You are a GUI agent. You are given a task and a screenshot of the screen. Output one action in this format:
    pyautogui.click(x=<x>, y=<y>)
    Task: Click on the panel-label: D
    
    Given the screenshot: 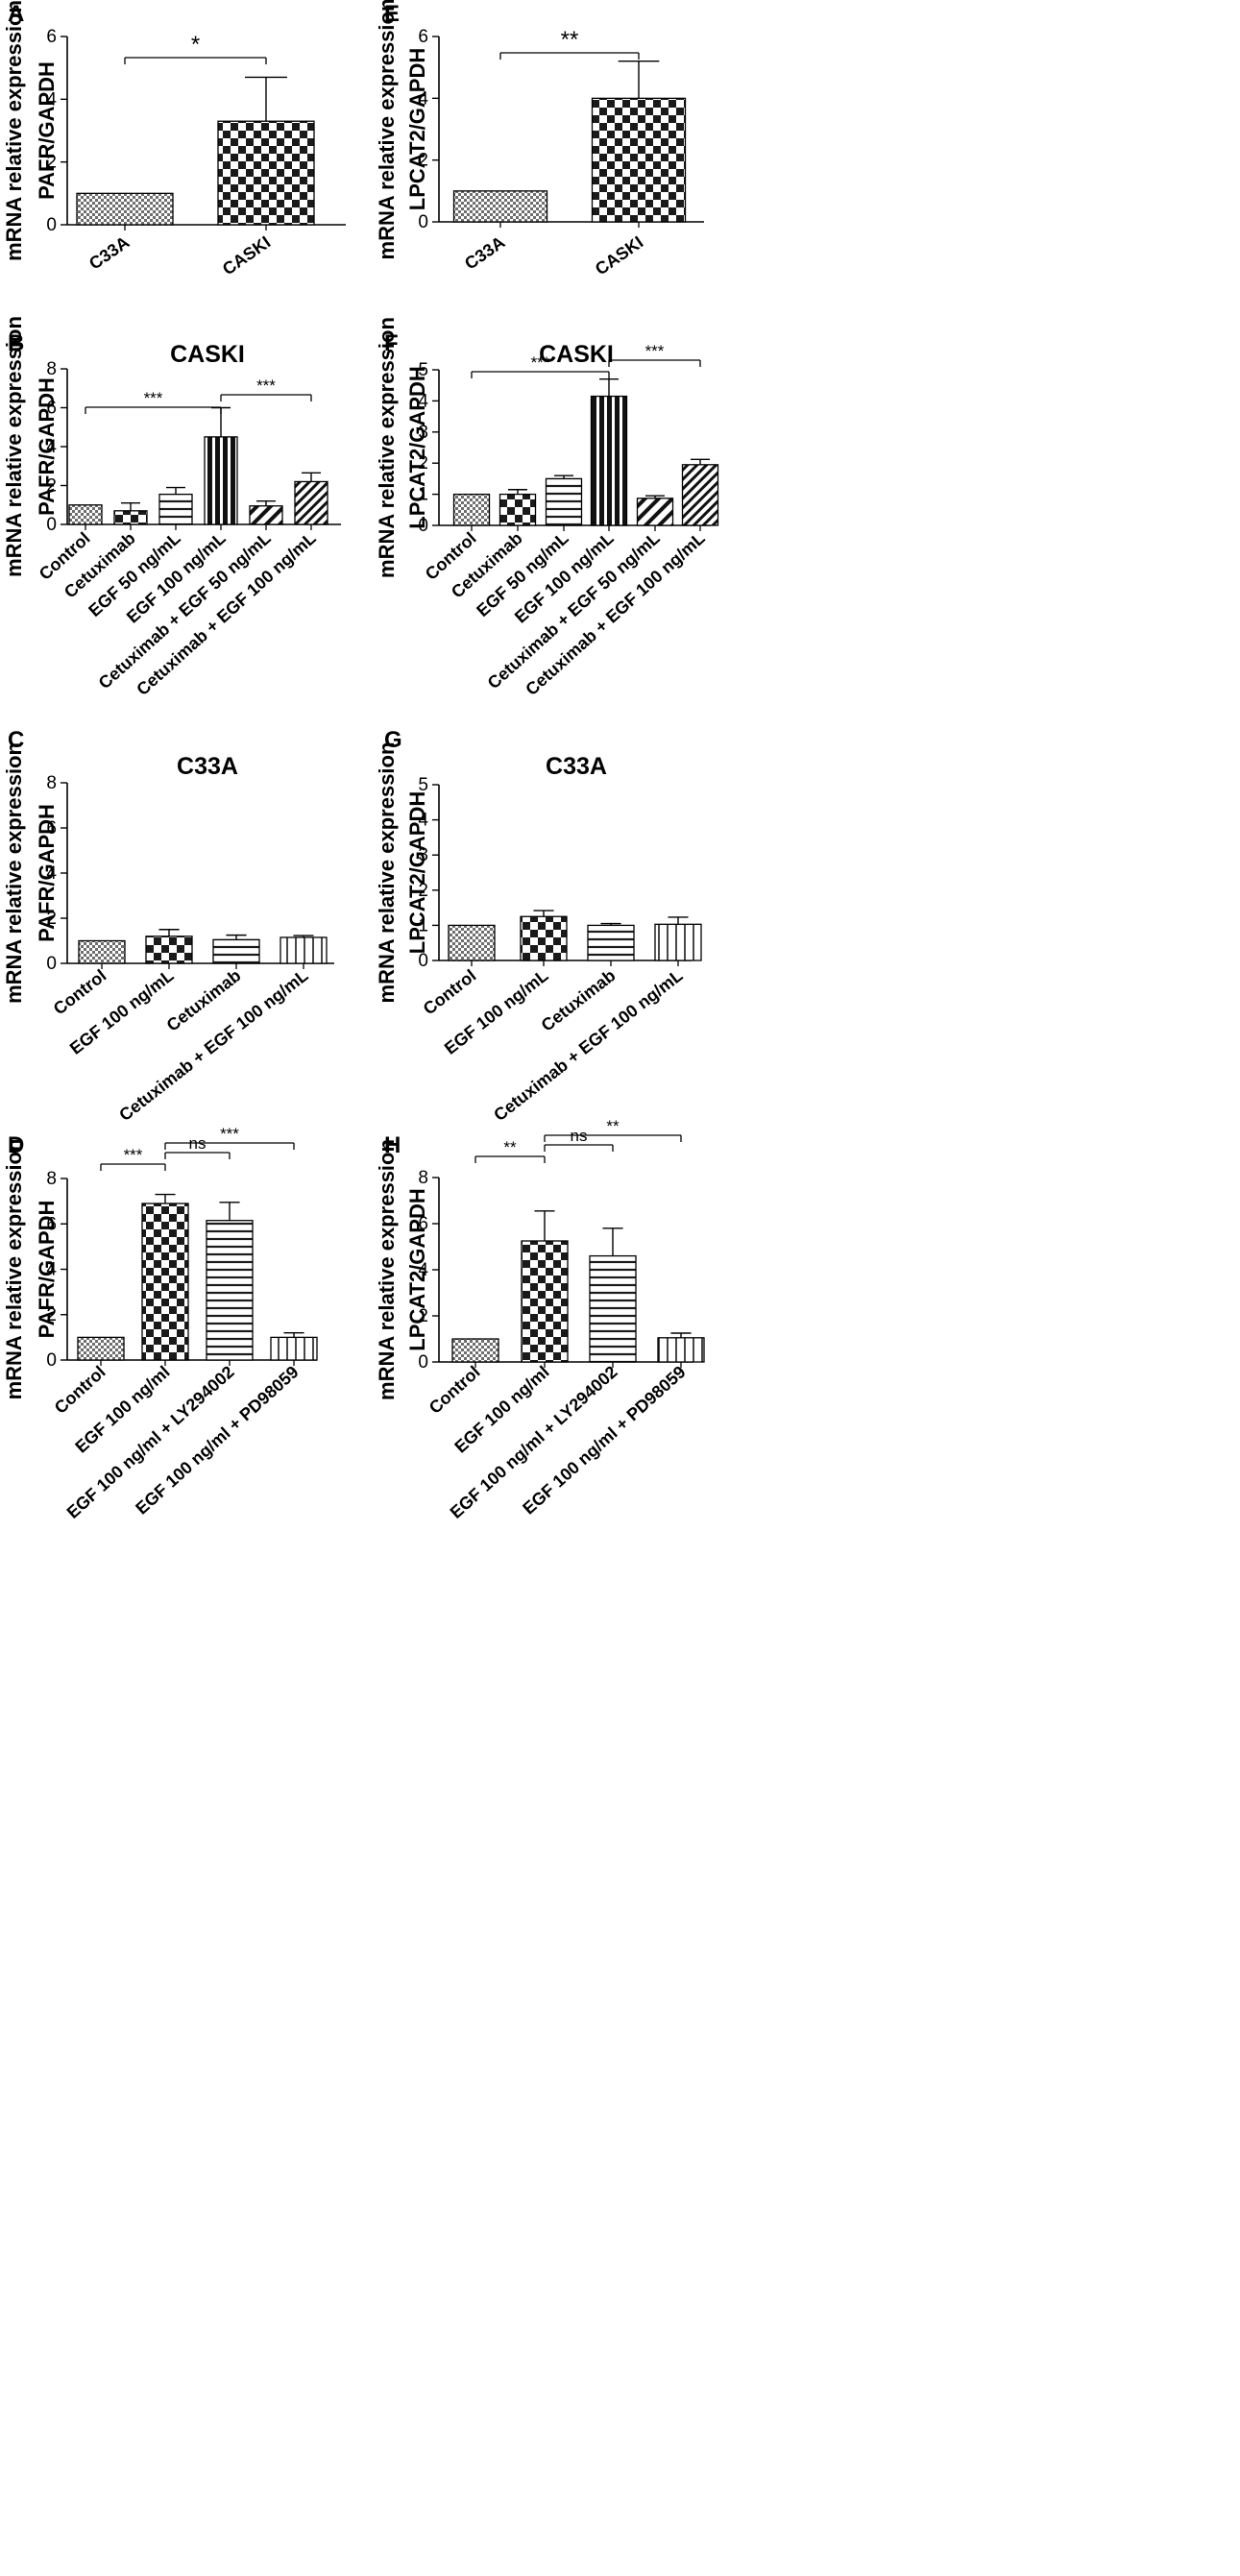 What is the action you would take?
    pyautogui.click(x=16, y=1145)
    